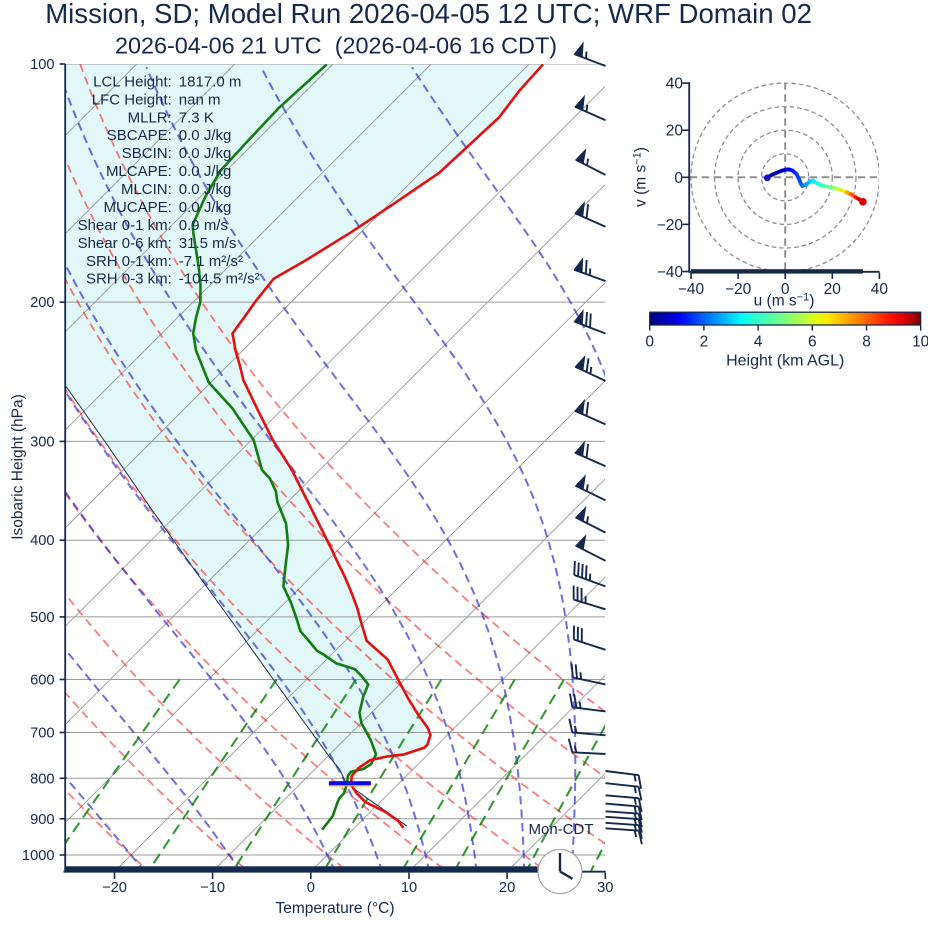  Describe the element at coordinates (129, 279) in the screenshot. I see `svg-text: SRH 0-3 km:` at that location.